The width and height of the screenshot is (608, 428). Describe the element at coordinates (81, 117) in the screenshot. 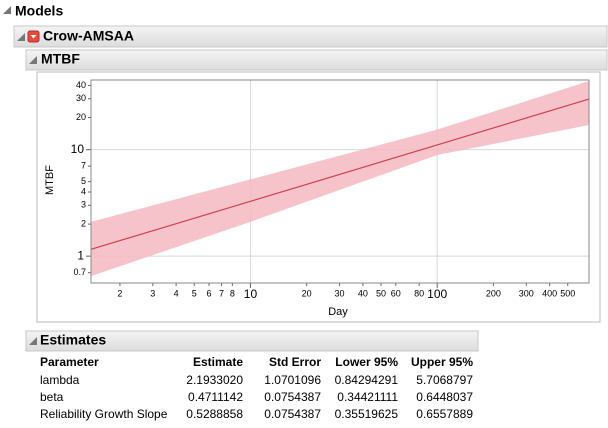

I see `y-tick-label: 20` at that location.